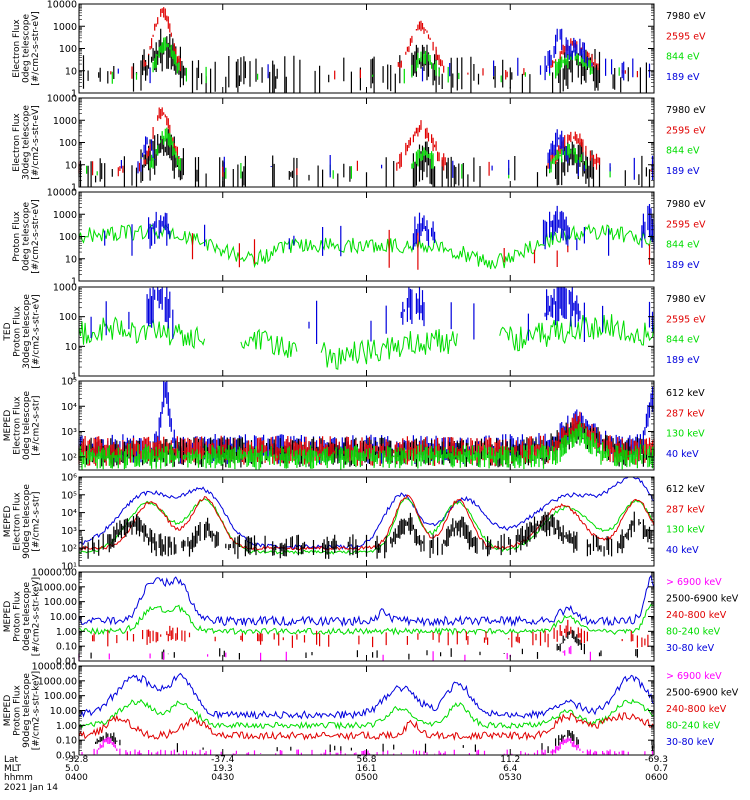 The image size is (750, 800). I want to click on y-axis-label: [#/cm2-s-str], so click(37, 425).